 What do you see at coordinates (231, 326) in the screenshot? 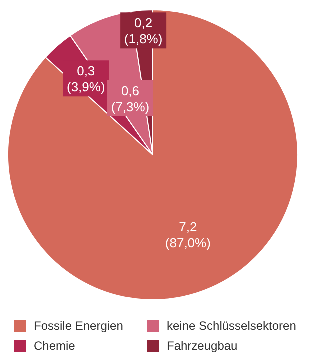
I see `legend-label: keine Schlüsselsektoren` at bounding box center [231, 326].